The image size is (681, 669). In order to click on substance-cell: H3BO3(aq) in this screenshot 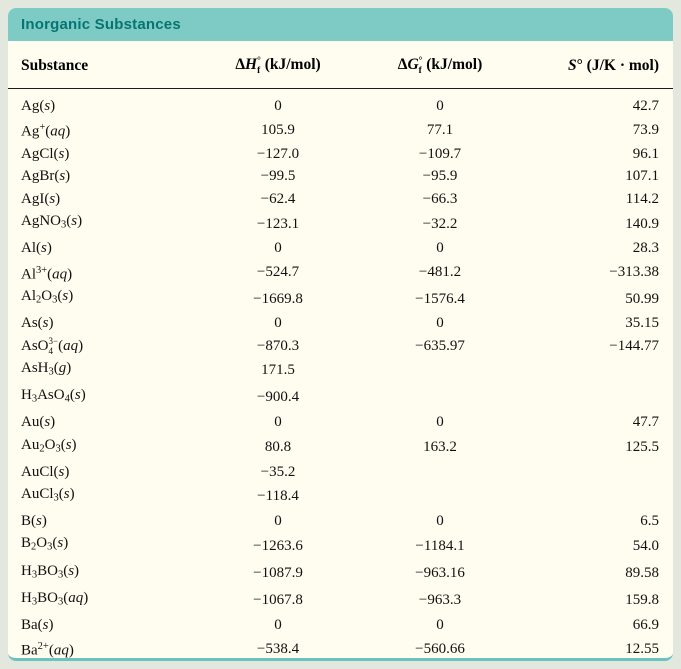, I will do `click(55, 598)`.